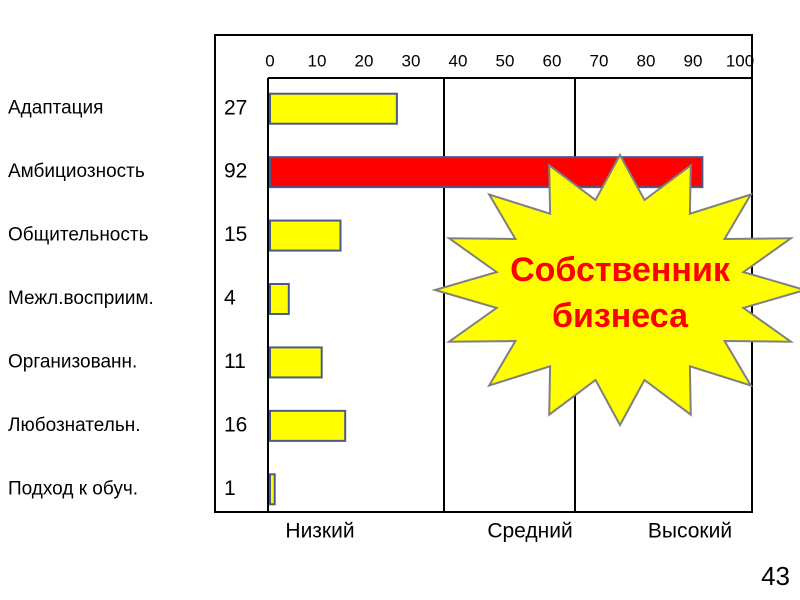  I want to click on category-label: Организованн., so click(72, 361).